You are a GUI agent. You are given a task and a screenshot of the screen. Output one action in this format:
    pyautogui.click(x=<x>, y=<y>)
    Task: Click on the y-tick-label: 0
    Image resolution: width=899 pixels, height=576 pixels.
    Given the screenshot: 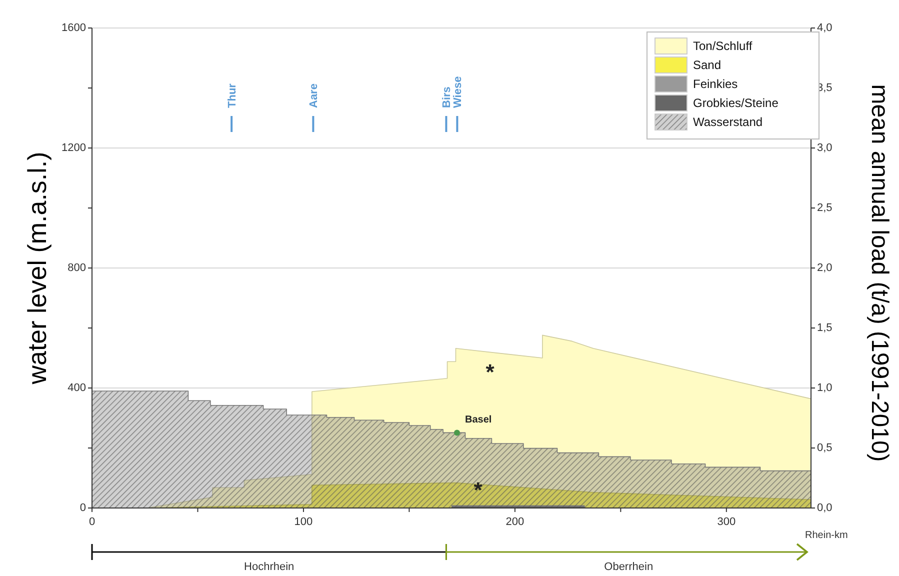 What is the action you would take?
    pyautogui.click(x=83, y=508)
    